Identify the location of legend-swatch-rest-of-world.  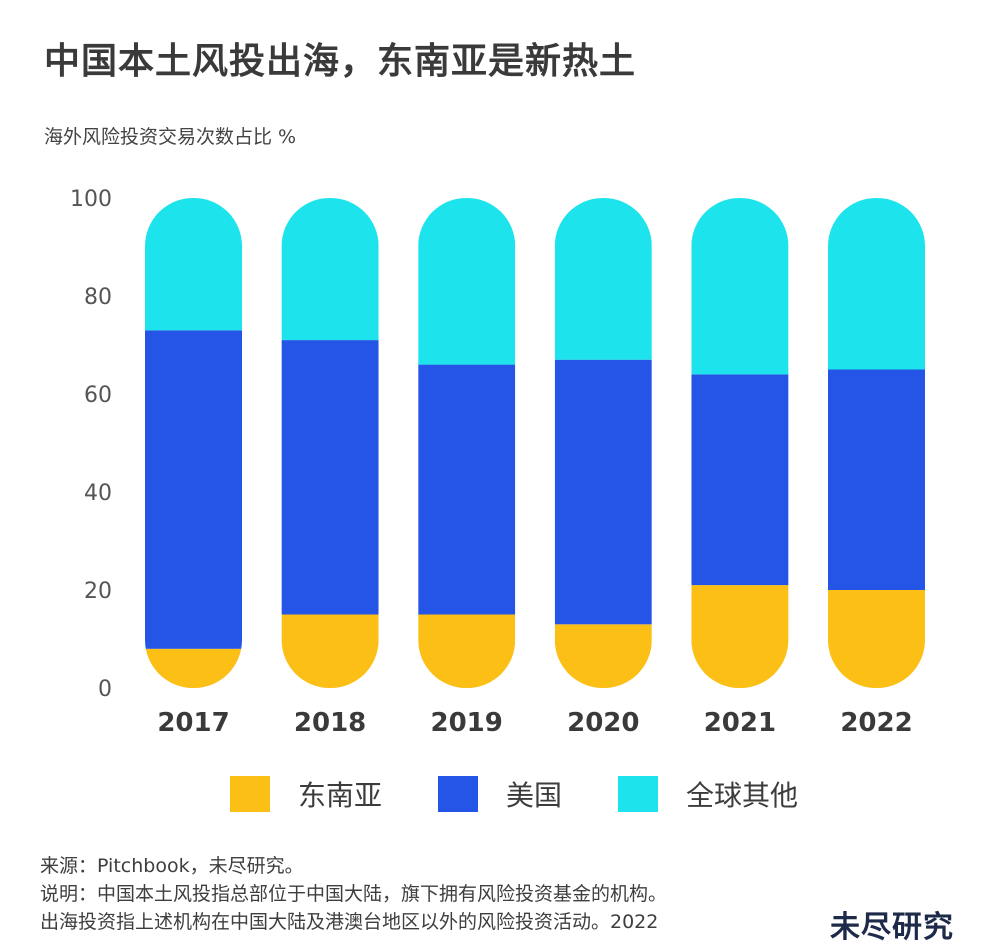
(638, 794).